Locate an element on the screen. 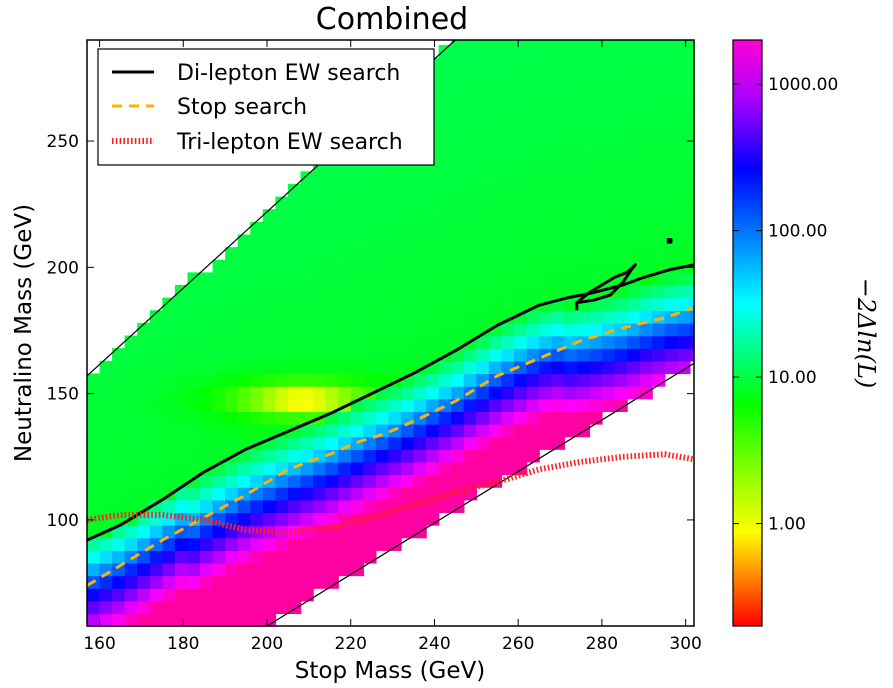  x-tick-label: 280 is located at coordinates (602, 644).